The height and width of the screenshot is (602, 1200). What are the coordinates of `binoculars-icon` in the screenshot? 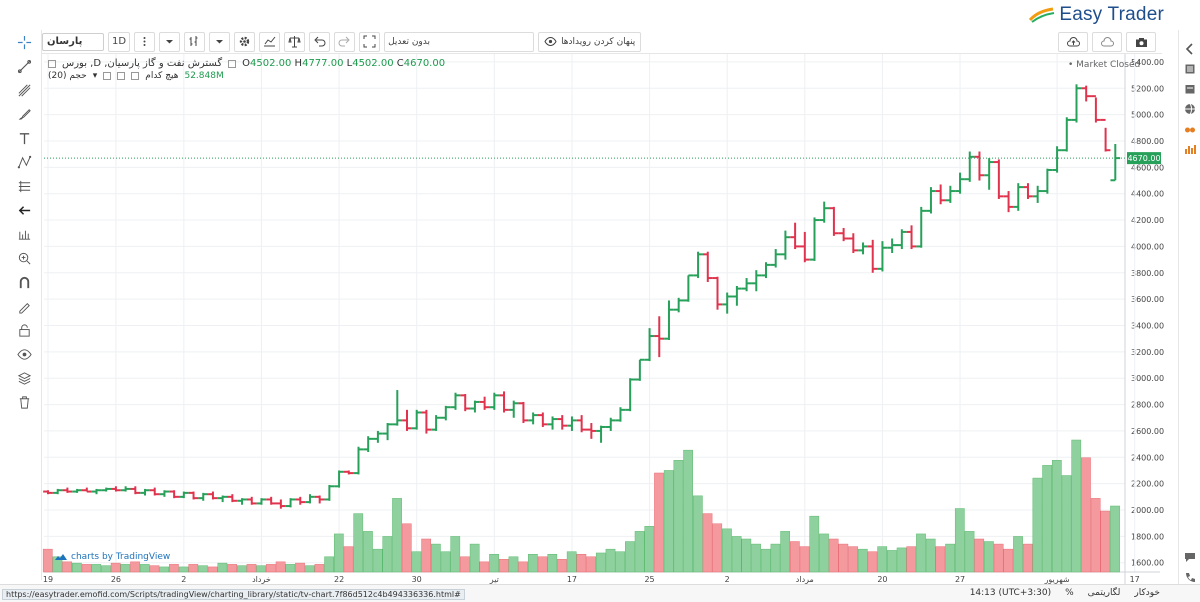 It's located at (1190, 129).